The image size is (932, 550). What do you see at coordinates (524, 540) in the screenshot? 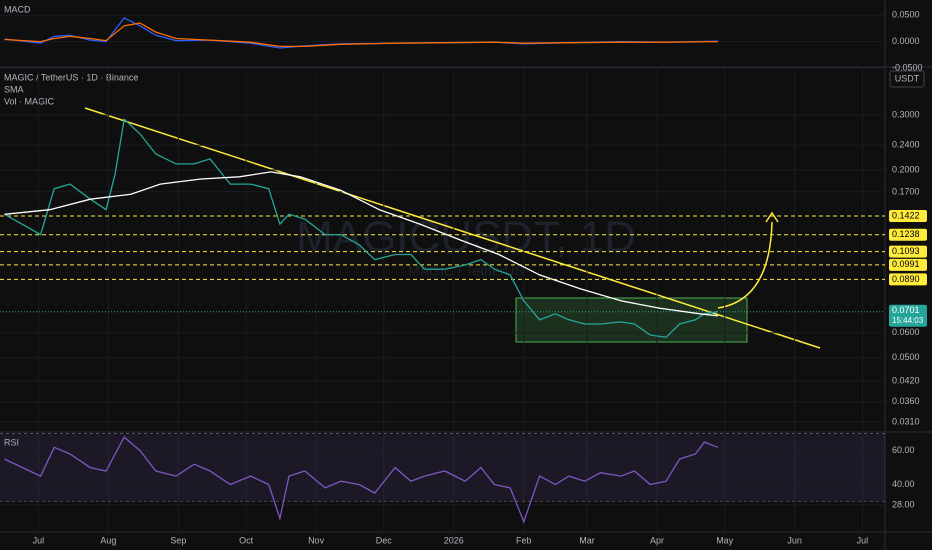
I see `x-tick-label: Feb` at bounding box center [524, 540].